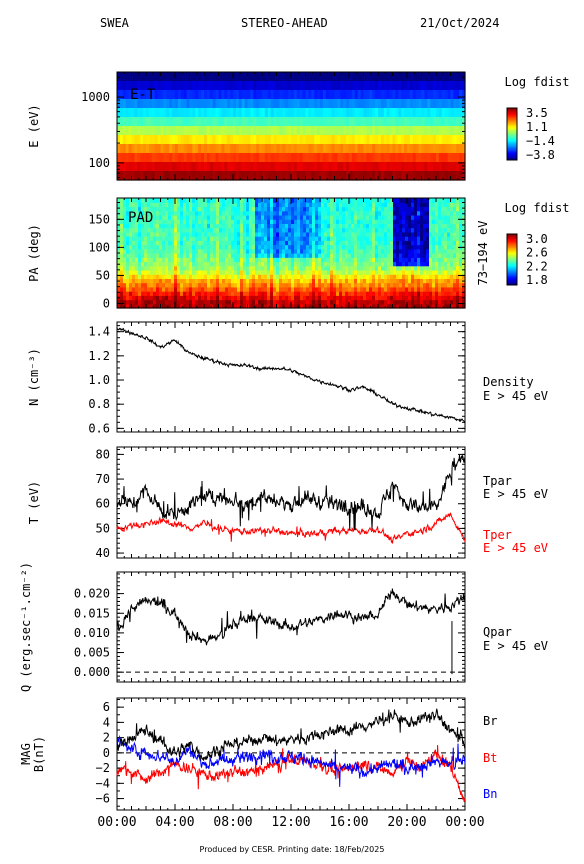 Image resolution: width=584 pixels, height=864 pixels. I want to click on tper-legend-name: Tper, so click(497, 535).